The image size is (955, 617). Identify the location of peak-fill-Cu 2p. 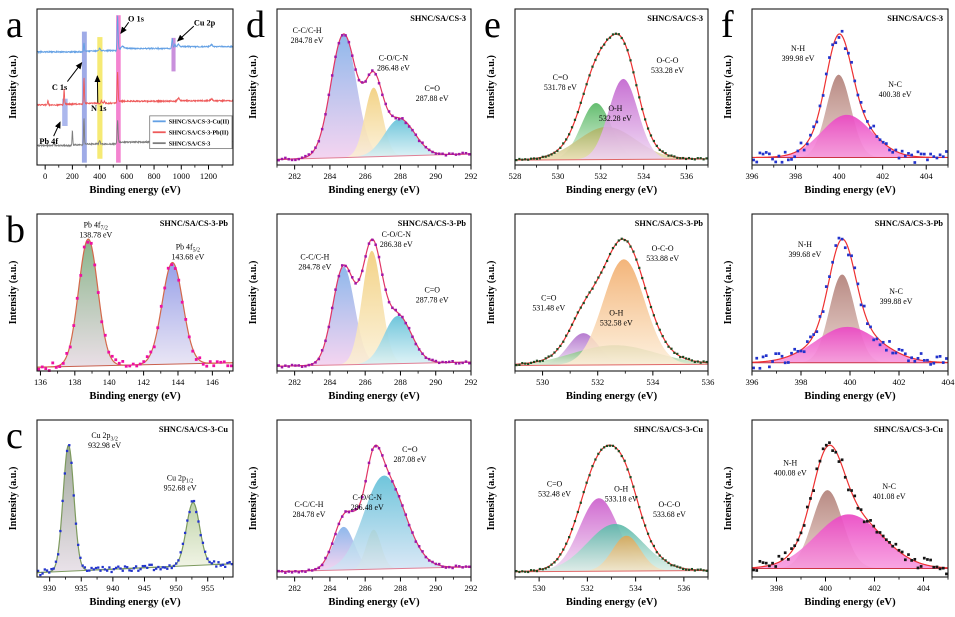
(68, 509).